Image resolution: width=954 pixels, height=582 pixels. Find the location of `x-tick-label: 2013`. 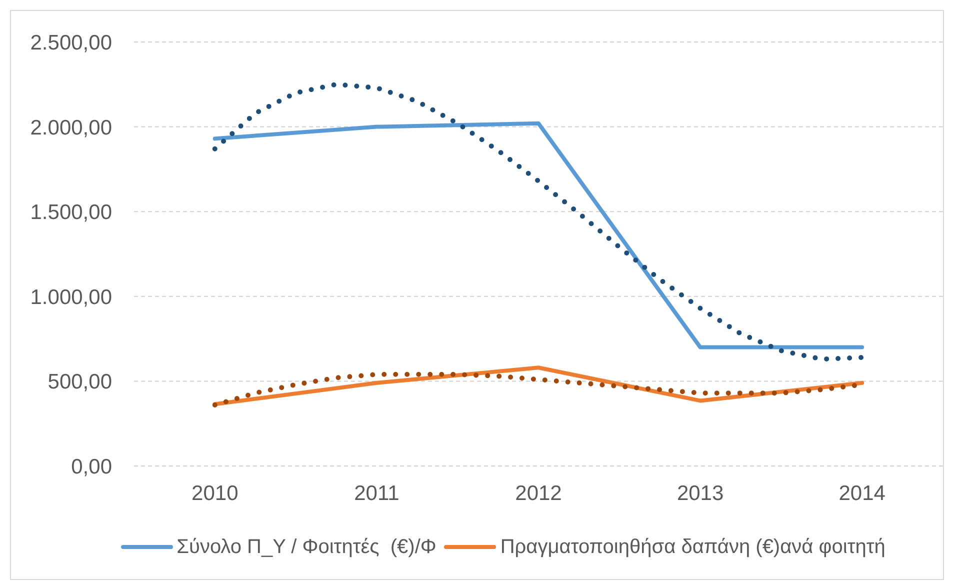

x-tick-label: 2013 is located at coordinates (700, 493).